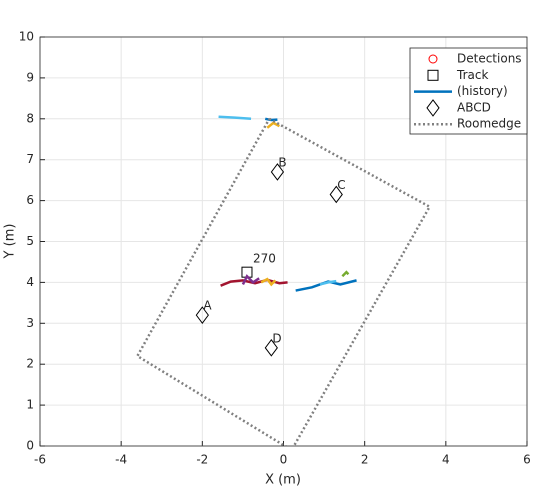 The image size is (540, 500). I want to click on point-label: D, so click(276, 338).